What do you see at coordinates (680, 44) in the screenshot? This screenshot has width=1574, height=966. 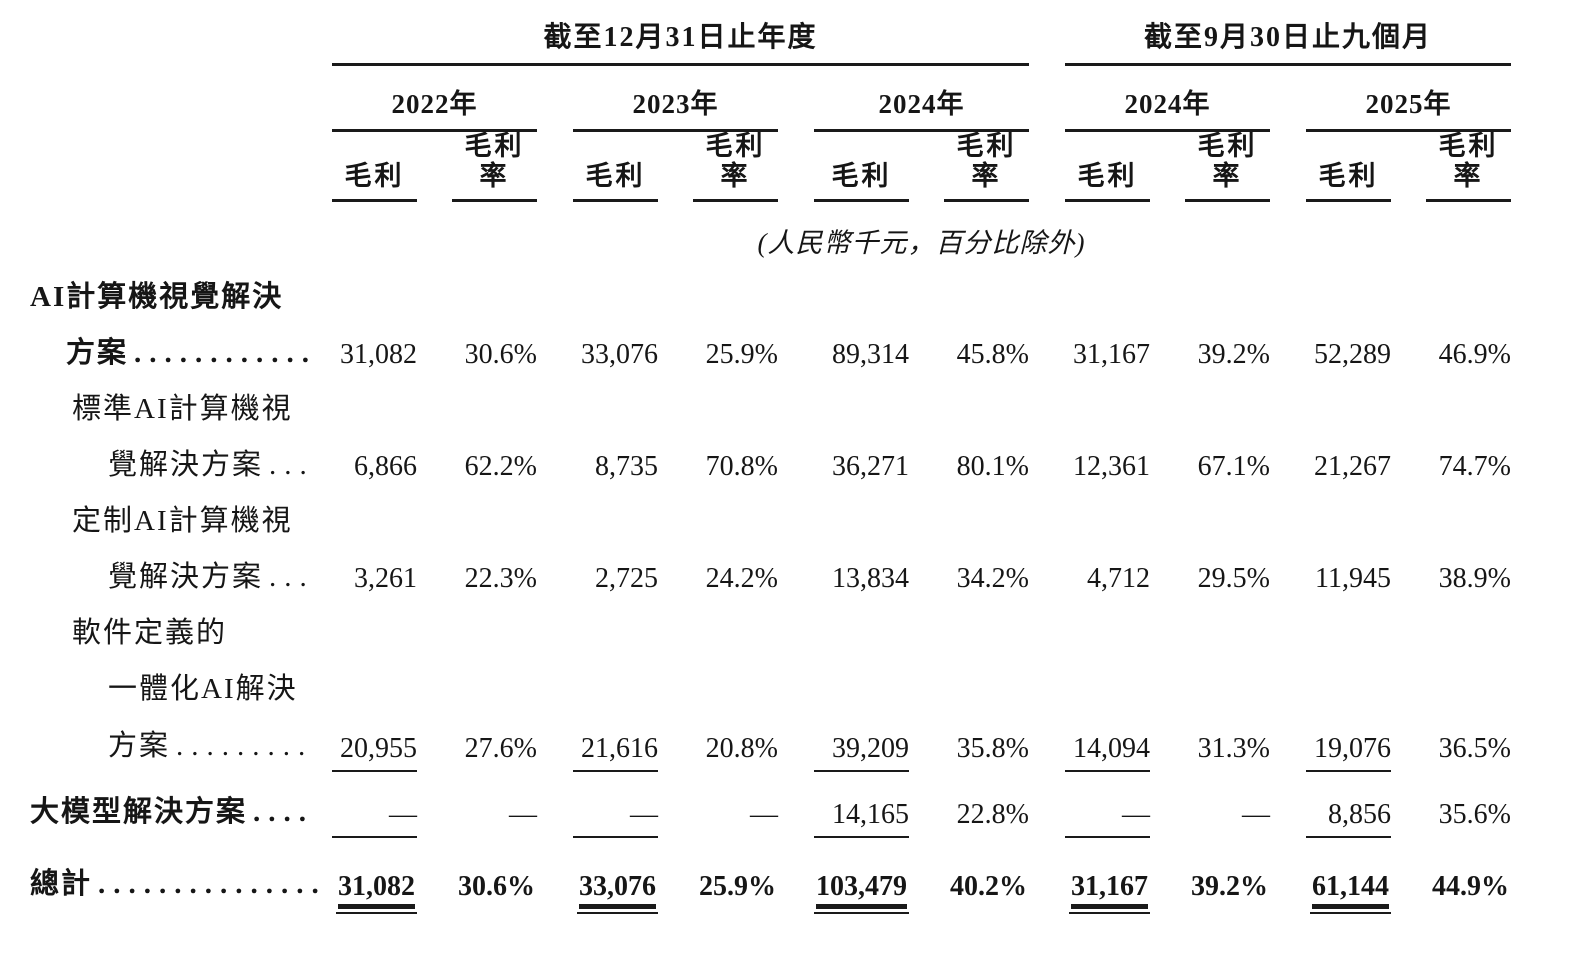 I see `group-header-annual: 截至12月31日止年度` at bounding box center [680, 44].